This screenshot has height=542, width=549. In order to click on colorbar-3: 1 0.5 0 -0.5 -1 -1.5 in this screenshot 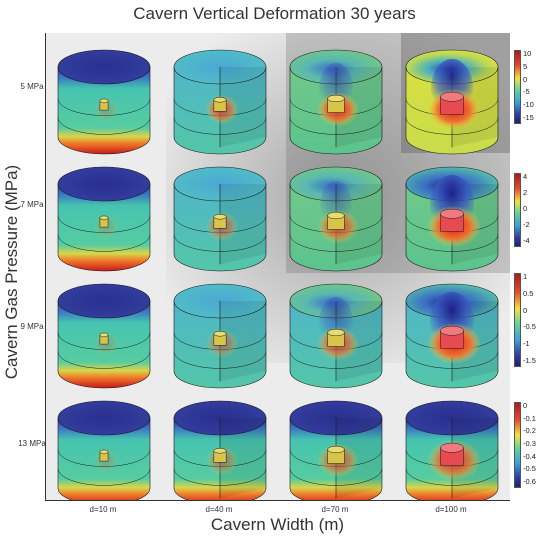, I will do `click(529, 319)`.